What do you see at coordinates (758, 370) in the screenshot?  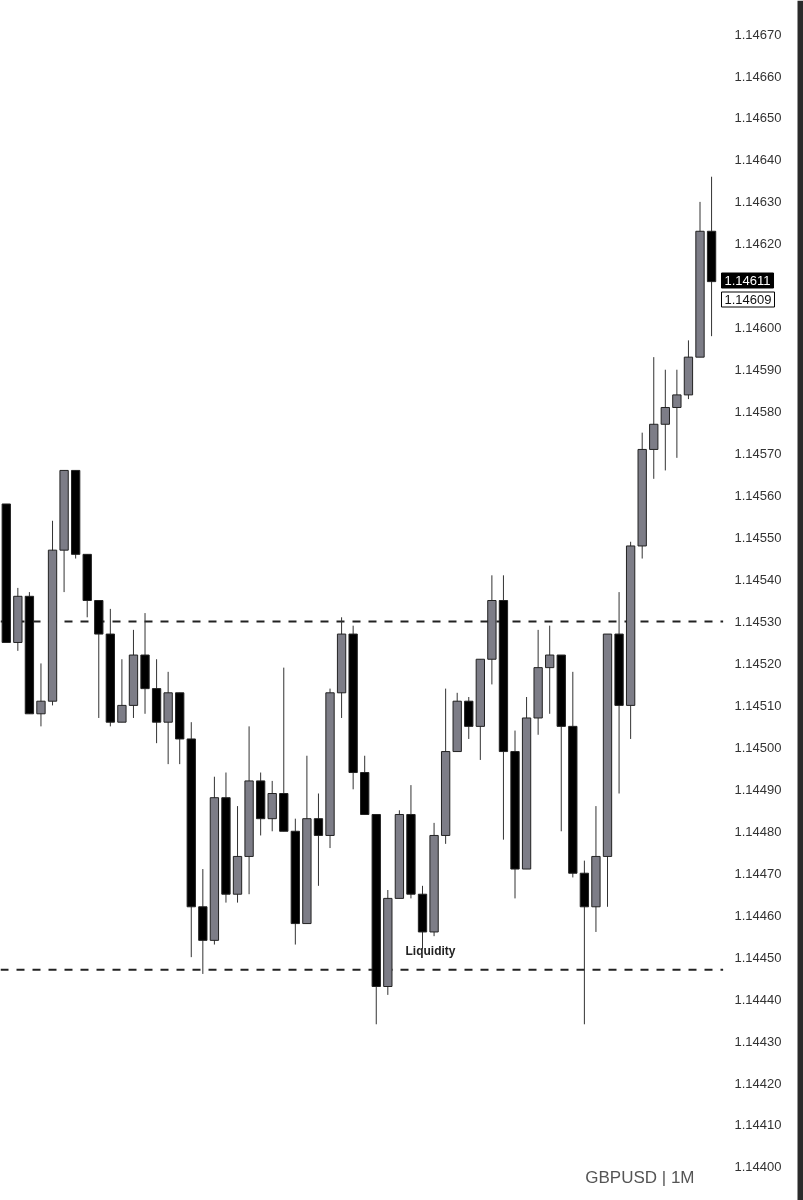 I see `y-tick-label: 1.14590` at bounding box center [758, 370].